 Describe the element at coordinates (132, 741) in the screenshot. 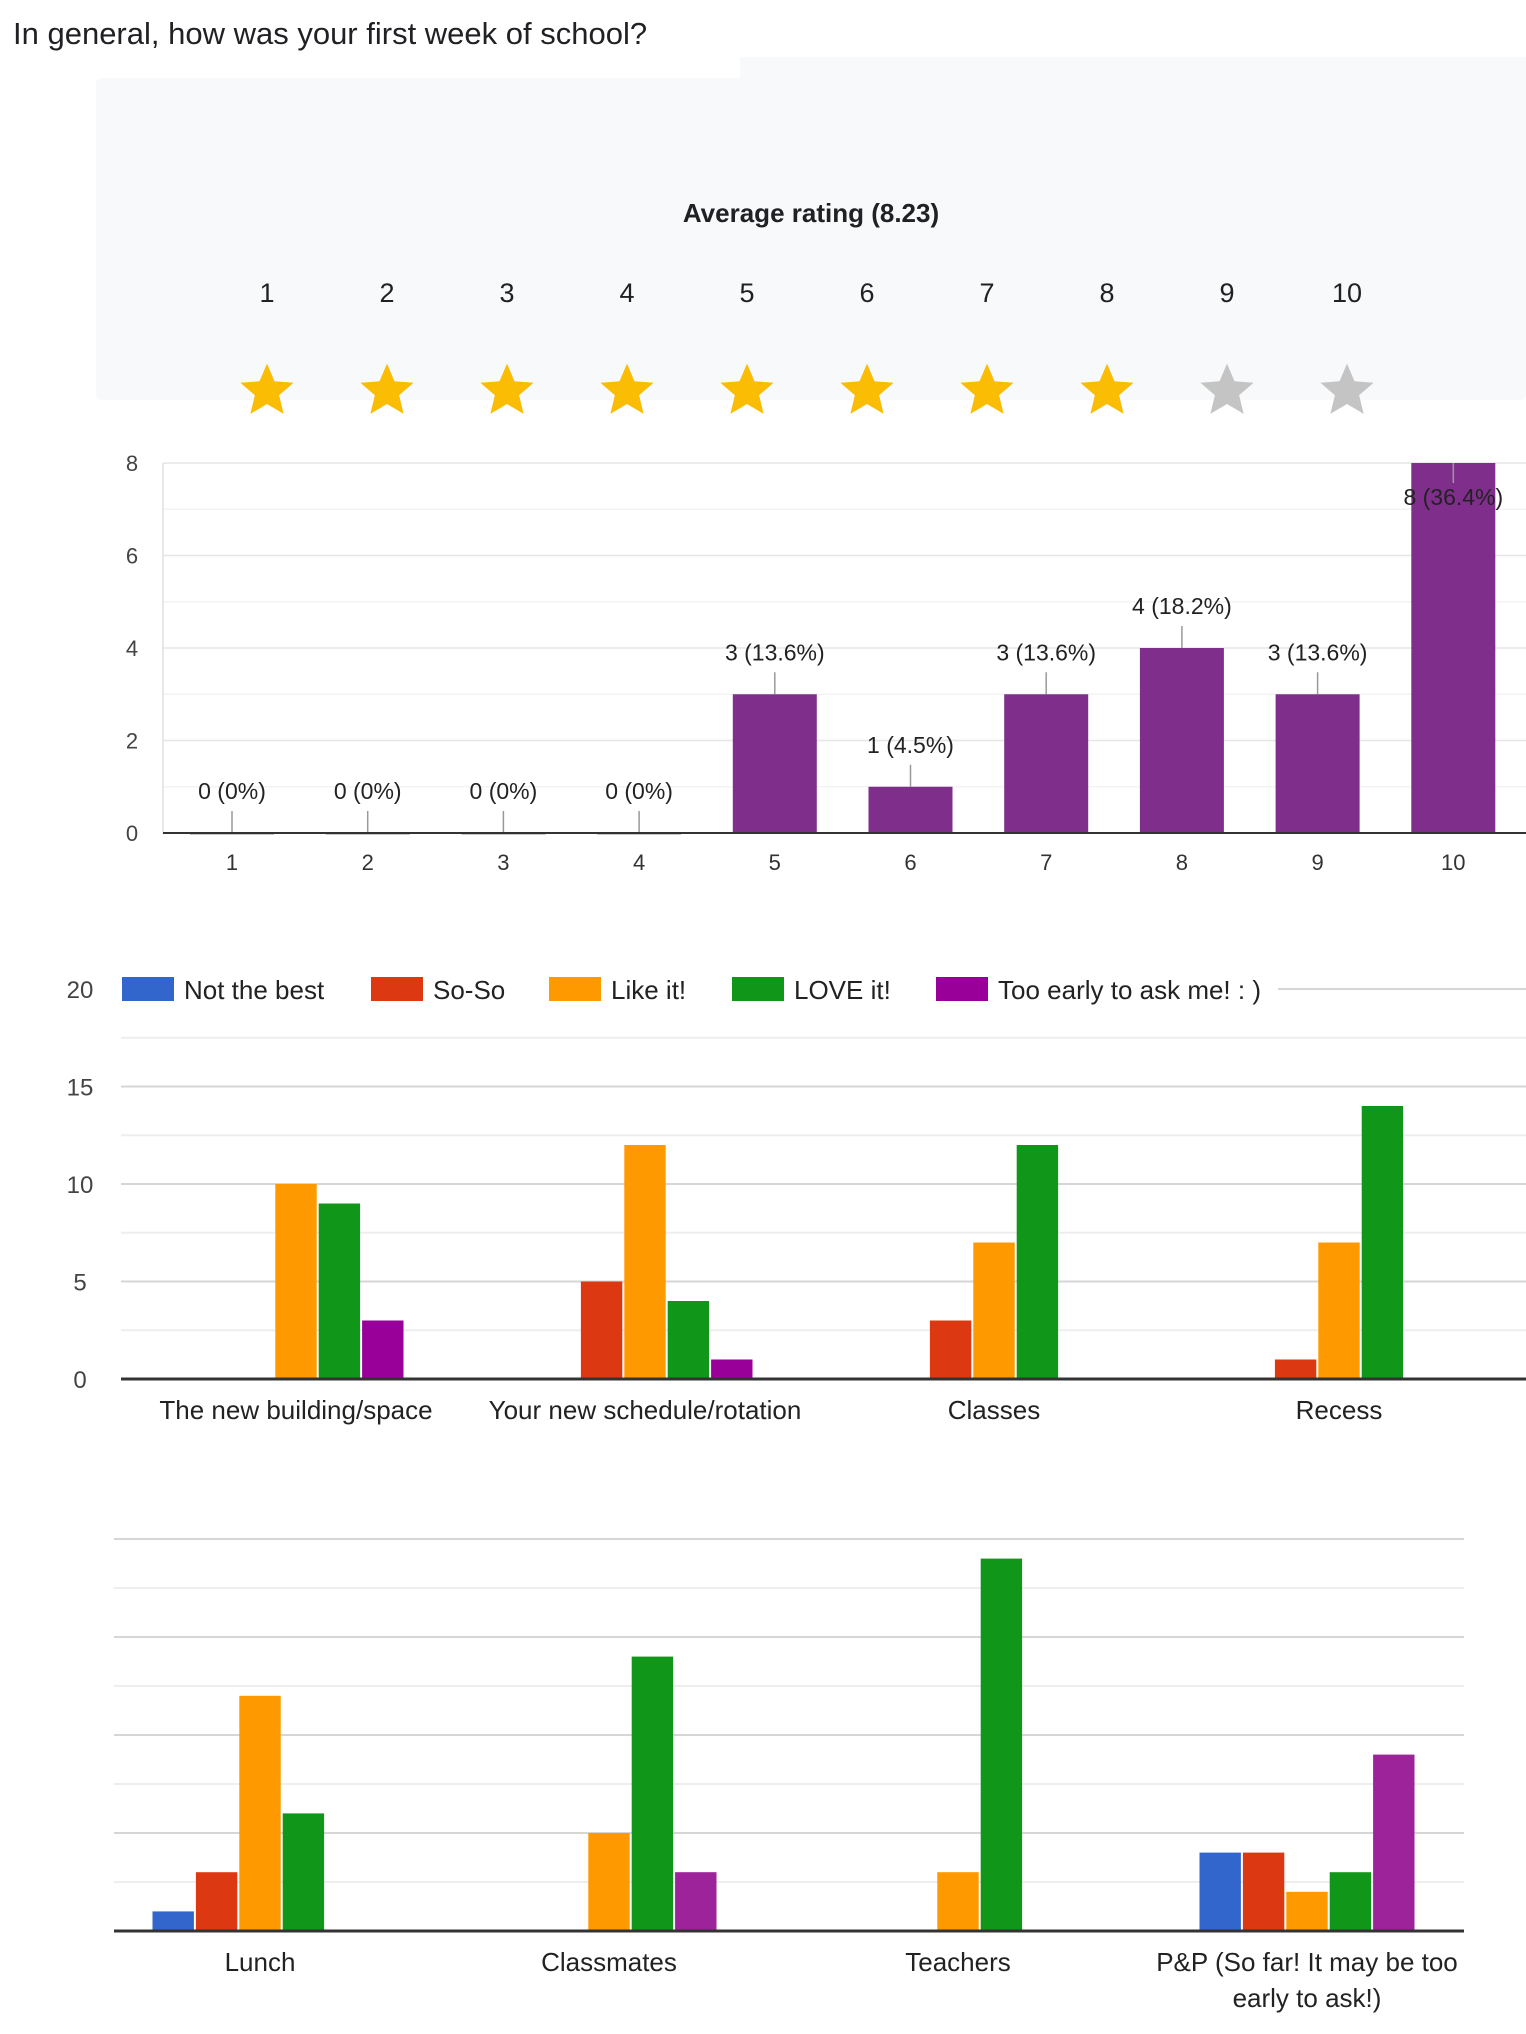

I see `y-tick-label: 2` at that location.